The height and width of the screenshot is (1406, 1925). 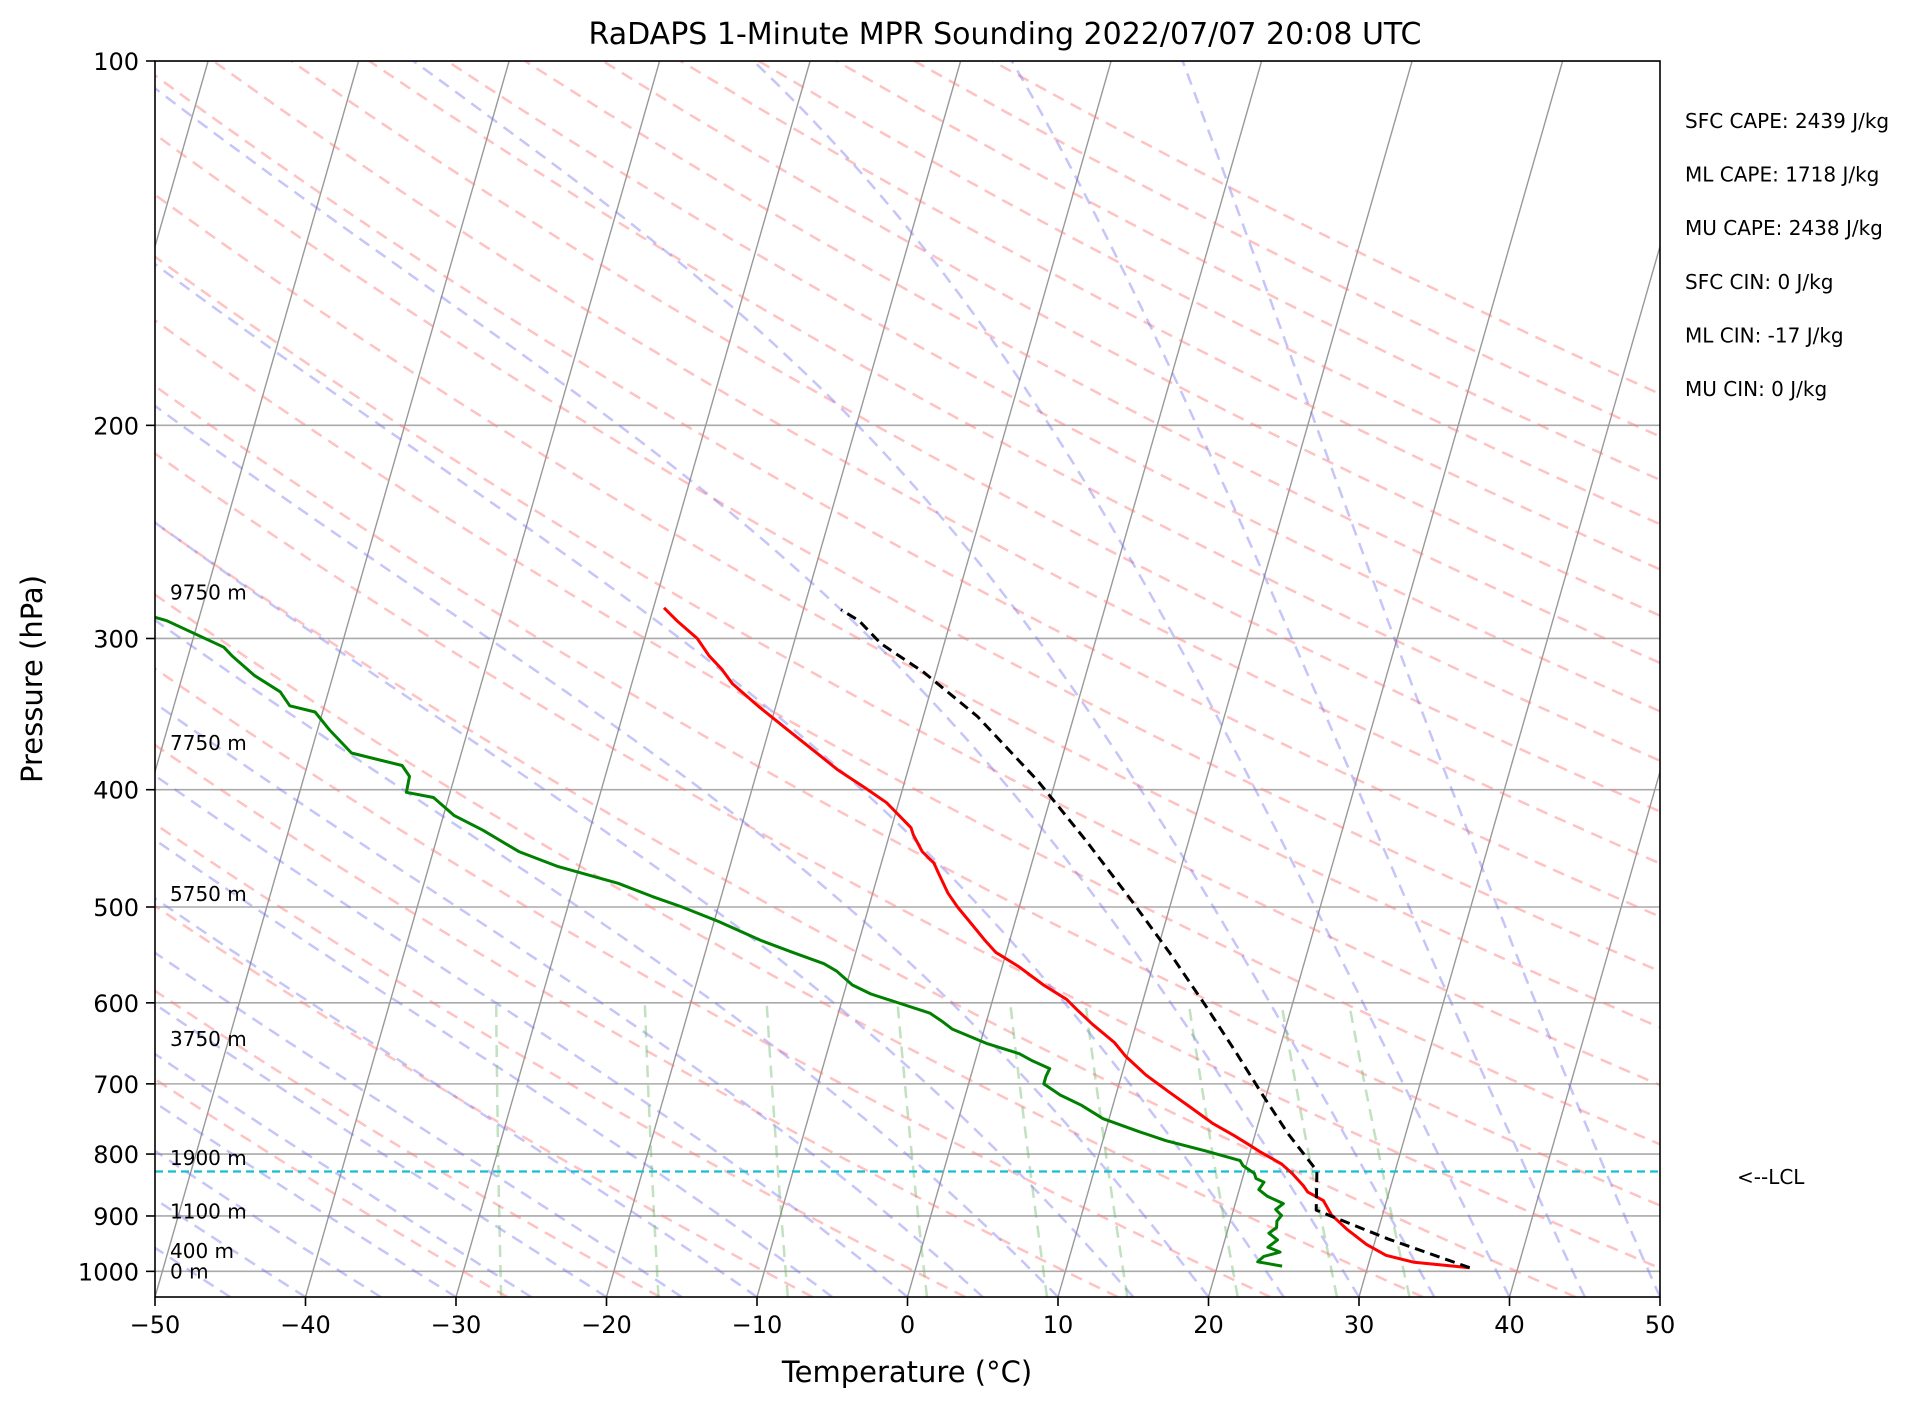 I want to click on height-label: 5750 m, so click(x=208, y=894).